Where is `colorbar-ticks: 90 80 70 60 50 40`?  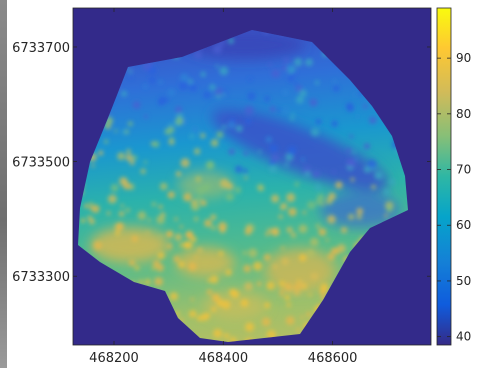 colorbar-ticks: 90 80 70 60 50 40 is located at coordinates (454, 197).